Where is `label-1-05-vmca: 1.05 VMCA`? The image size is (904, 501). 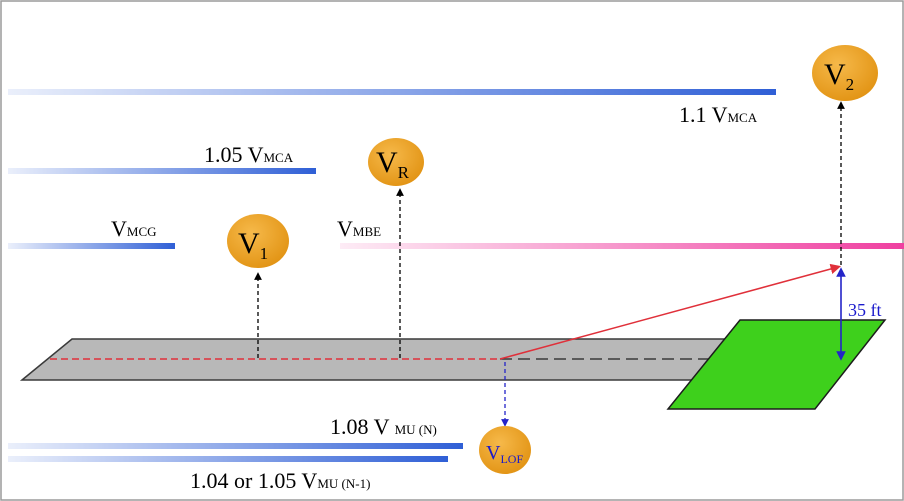
label-1-05-vmca: 1.05 VMCA is located at coordinates (249, 154).